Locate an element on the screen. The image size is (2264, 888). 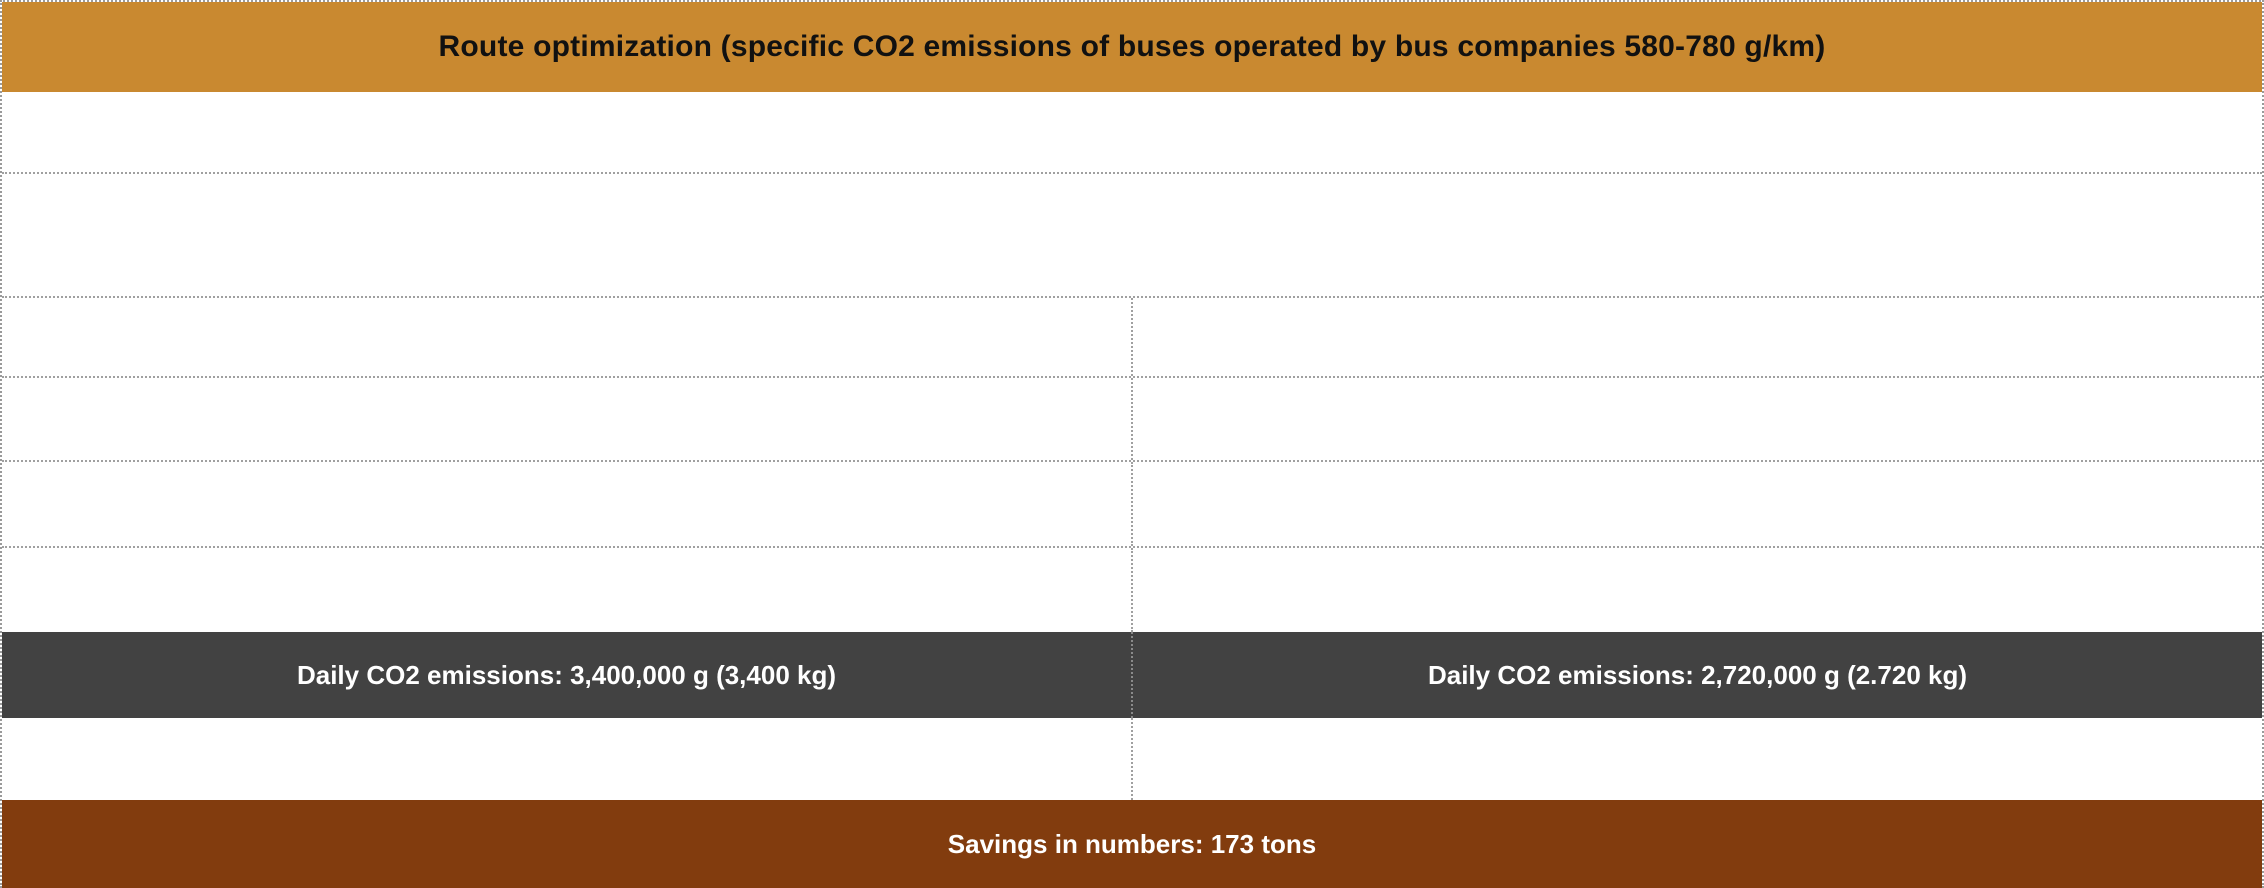
savings-row: Savings in numbers: 173 tons is located at coordinates (1132, 844).